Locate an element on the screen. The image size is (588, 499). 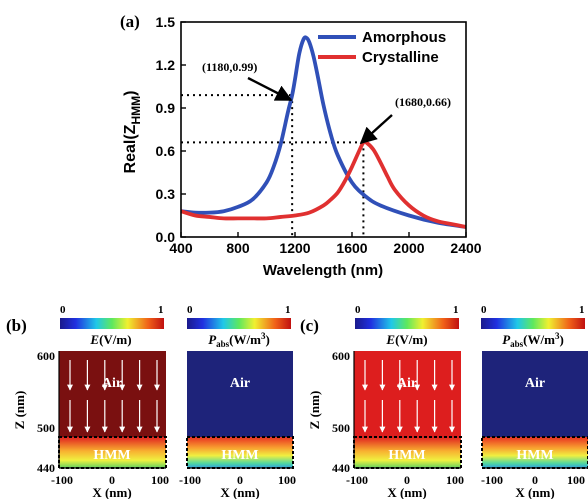
colorbar-p-b: 0 1 Pabs(W/m3) is located at coordinates (239, 326).